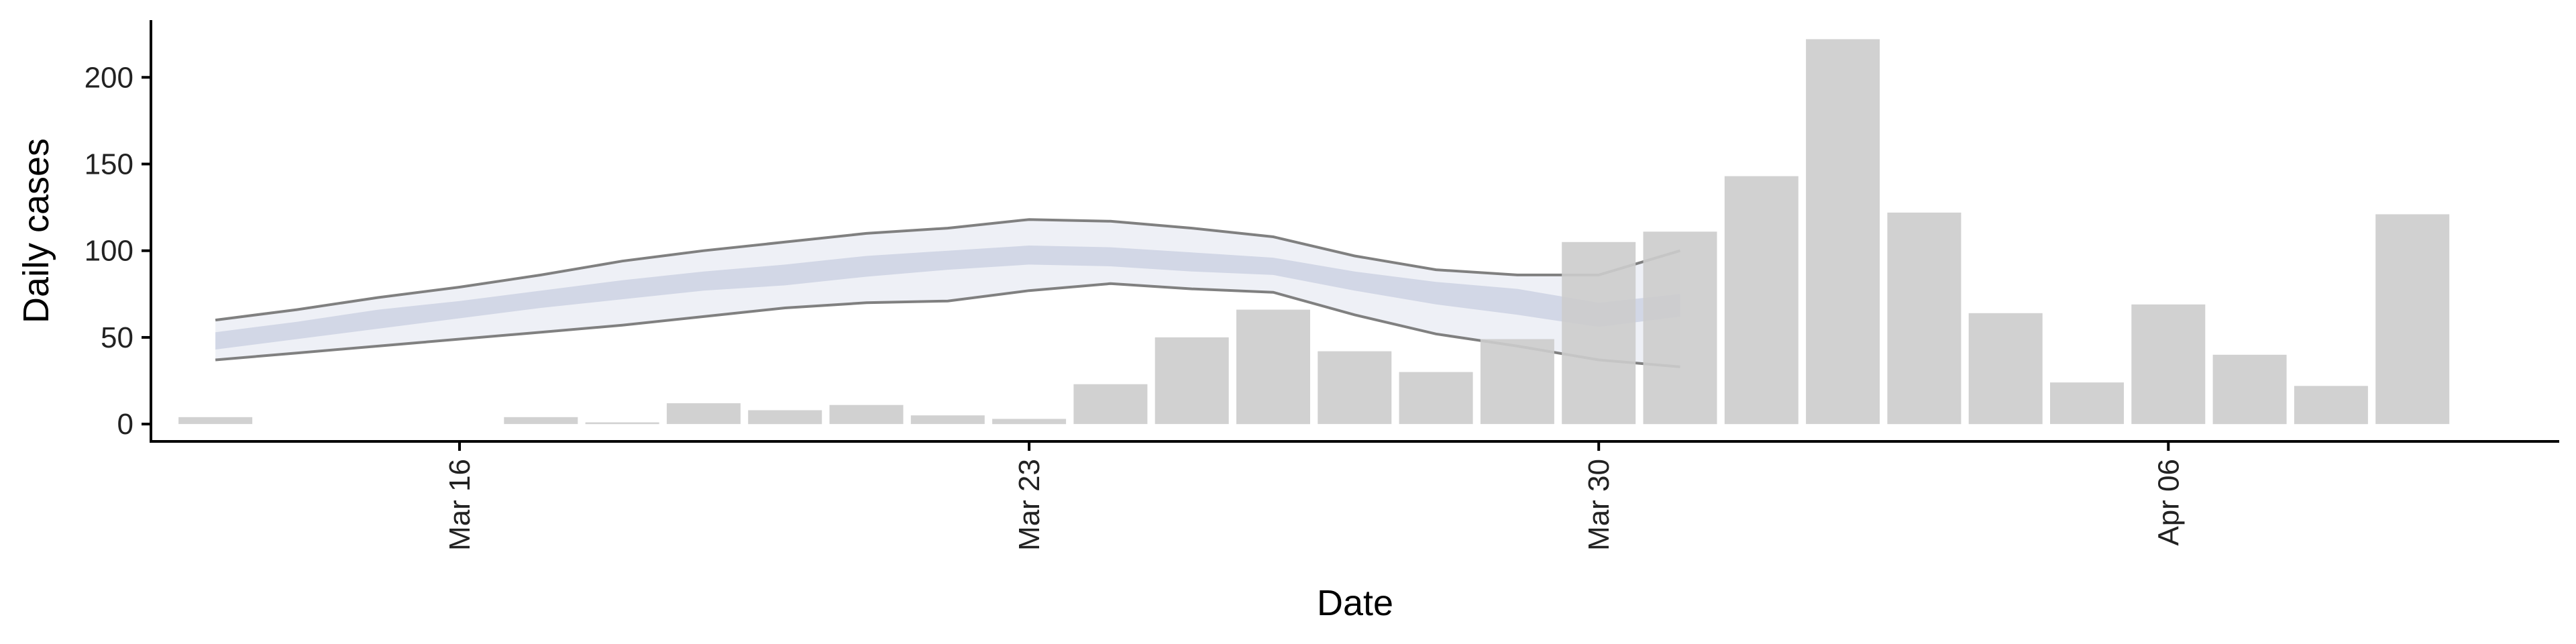 Image resolution: width=2576 pixels, height=644 pixels. What do you see at coordinates (947, 325) in the screenshot?
I see `band-lower-line` at bounding box center [947, 325].